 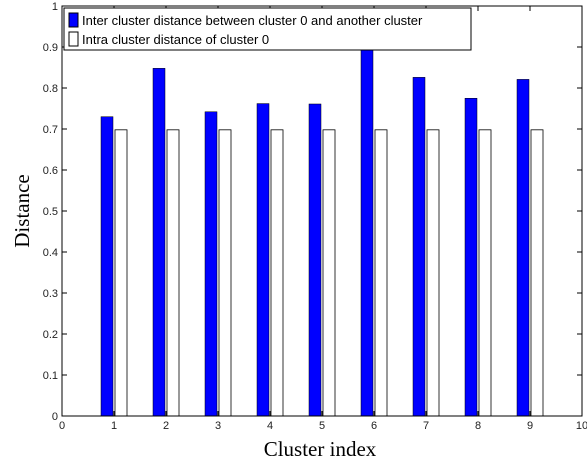 I want to click on y-tick-label: 0.8, so click(x=50, y=89).